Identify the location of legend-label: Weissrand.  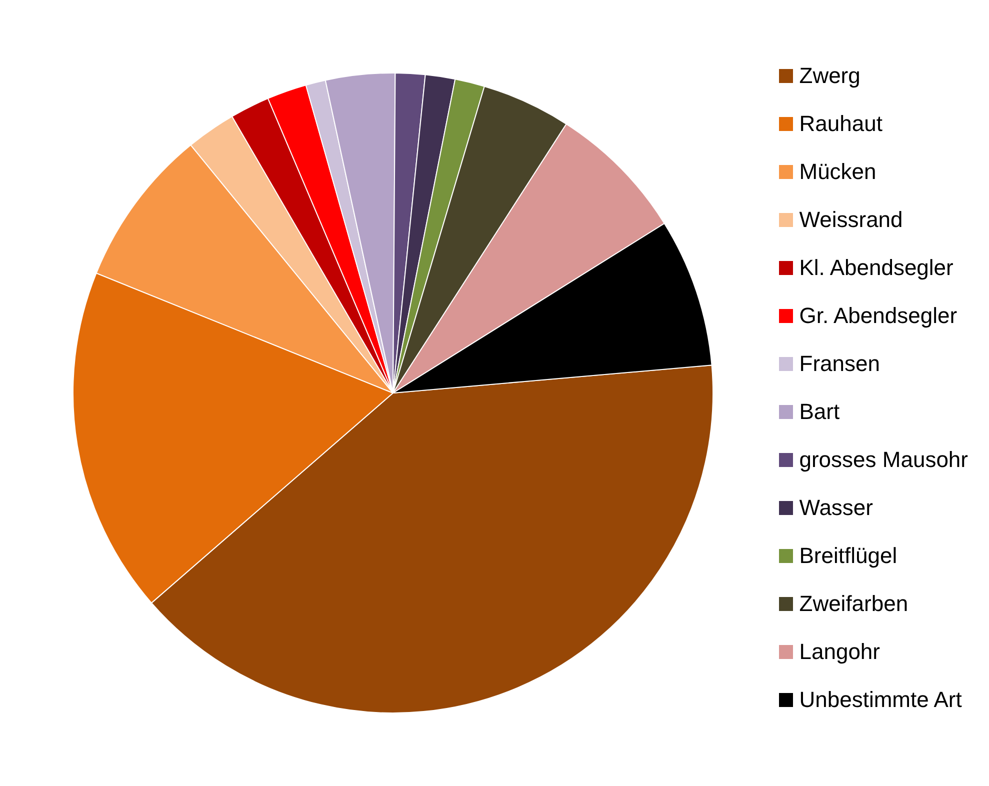
(851, 220).